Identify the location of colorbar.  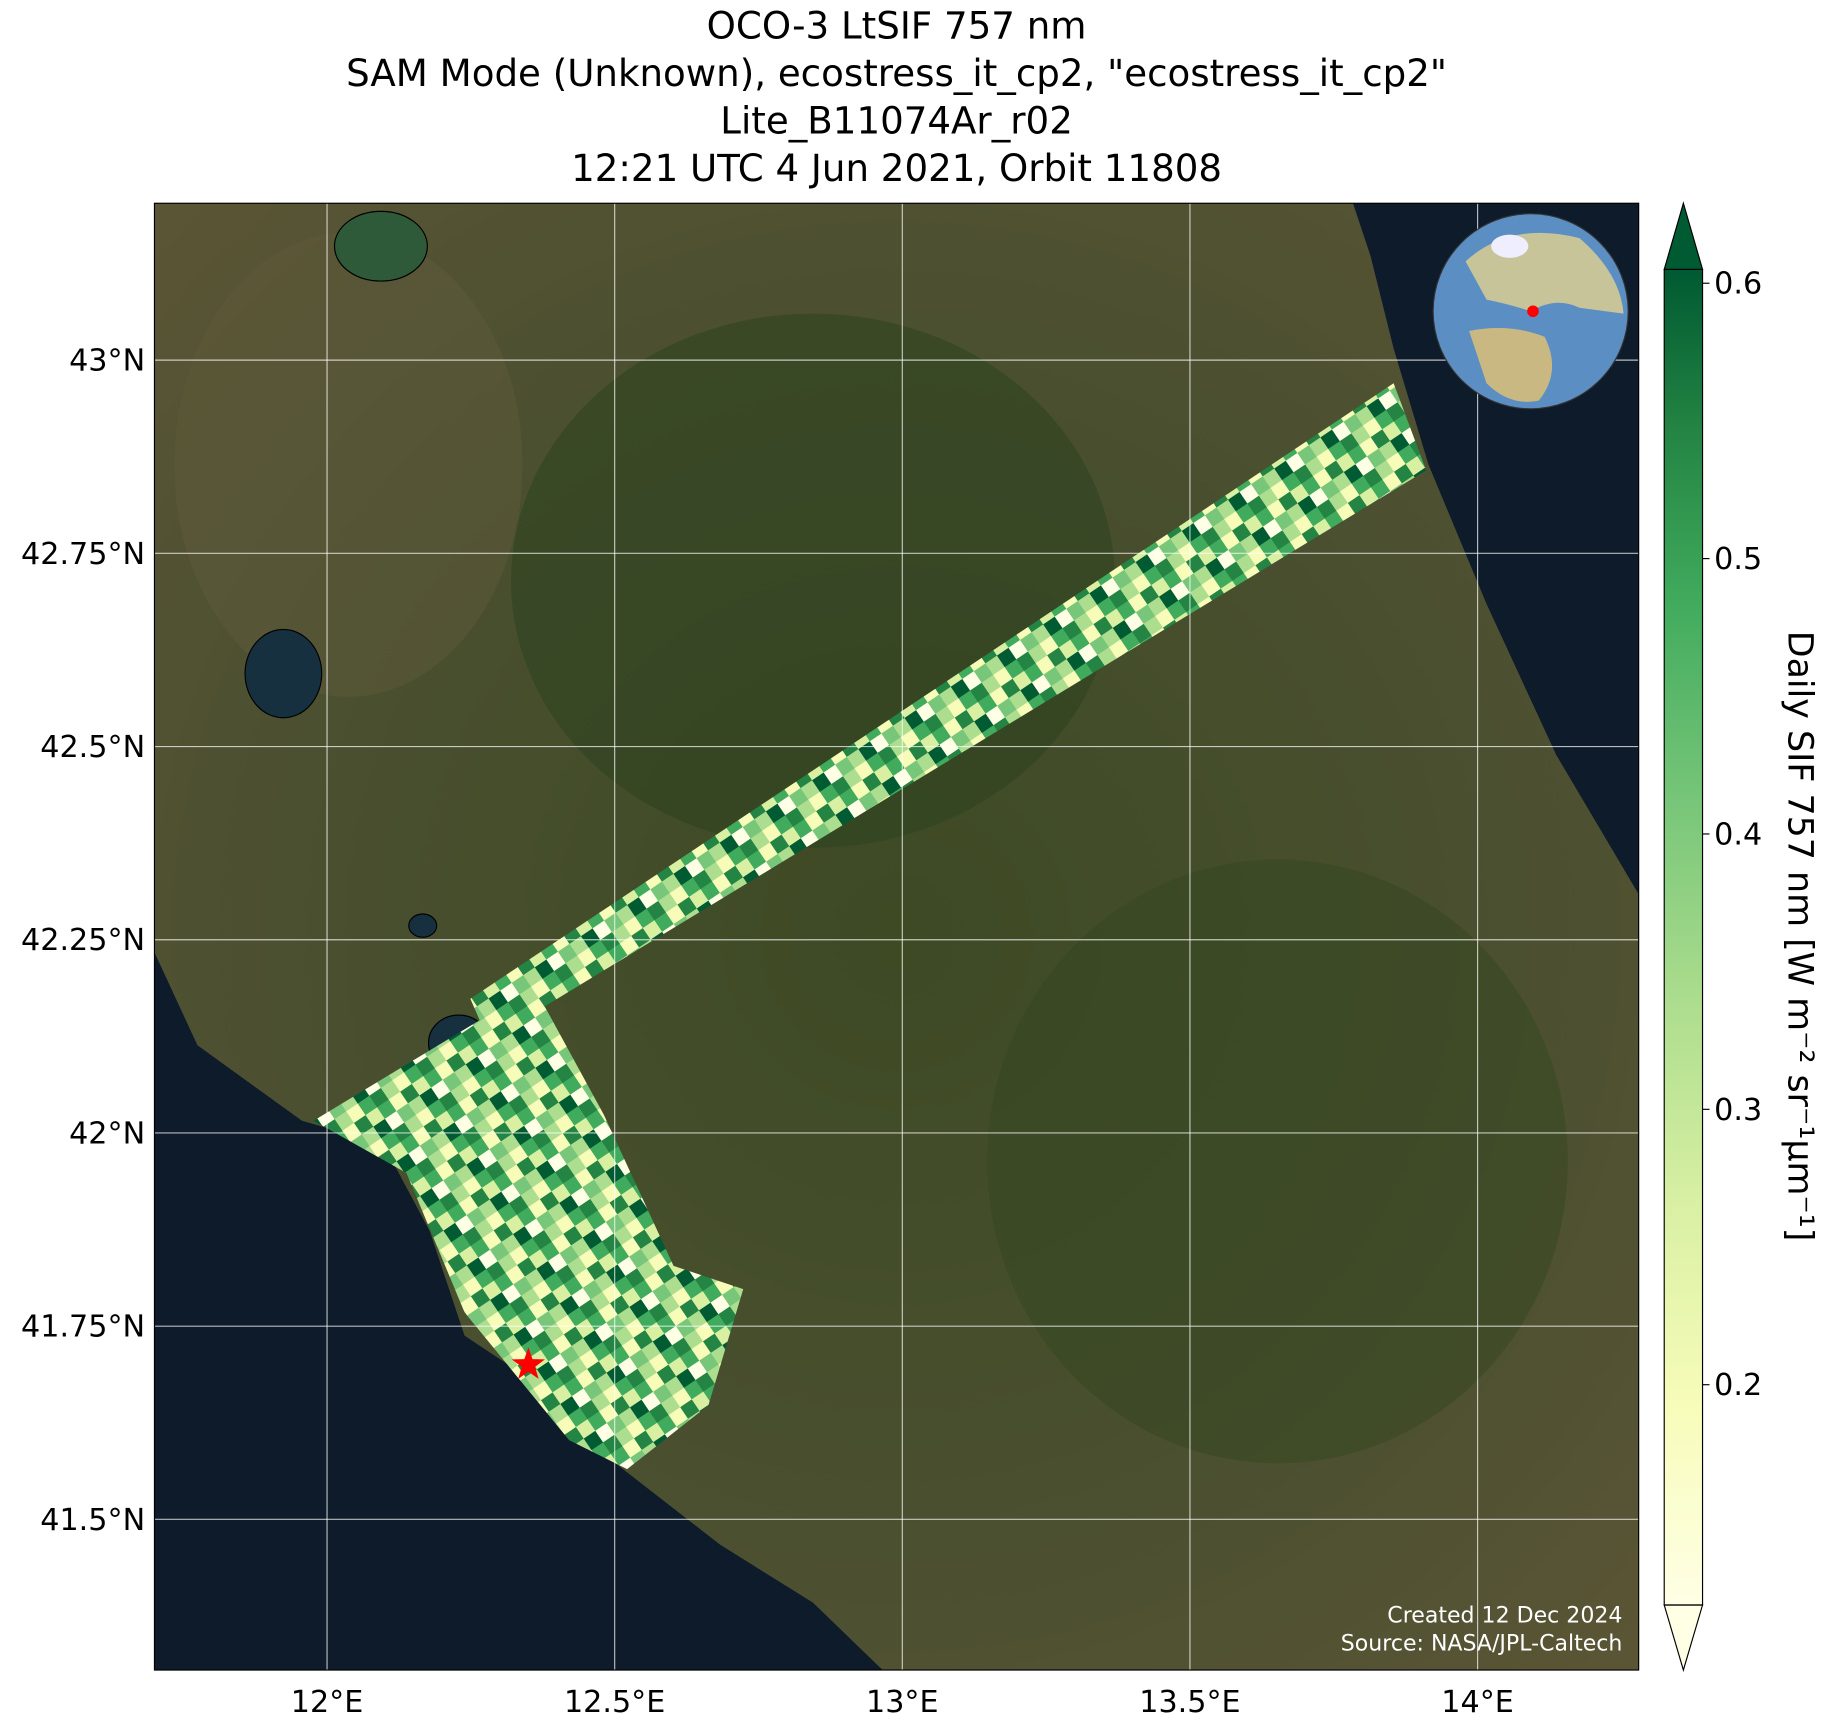
(1683, 937).